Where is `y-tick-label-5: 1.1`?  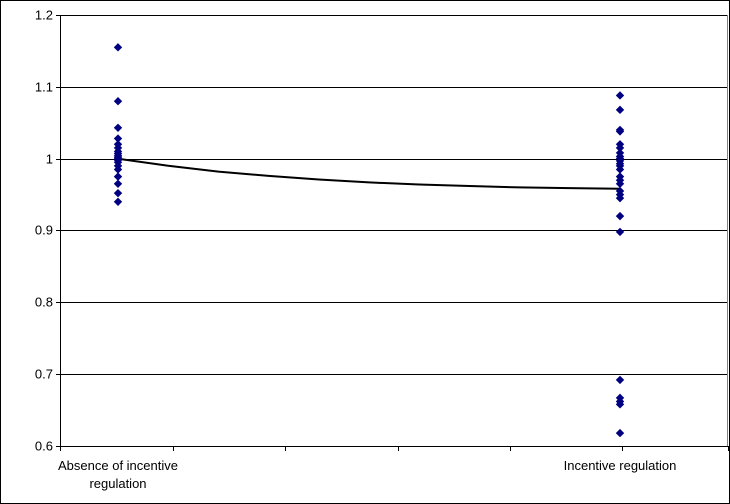 y-tick-label-5: 1.1 is located at coordinates (44, 87).